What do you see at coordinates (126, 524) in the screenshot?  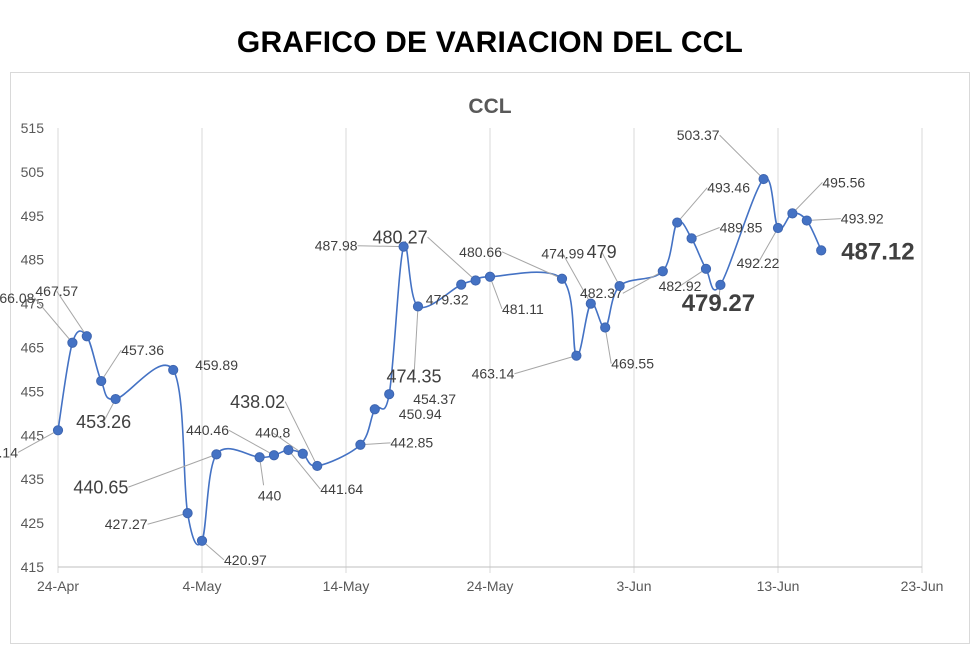 I see `data-label: 427.27` at bounding box center [126, 524].